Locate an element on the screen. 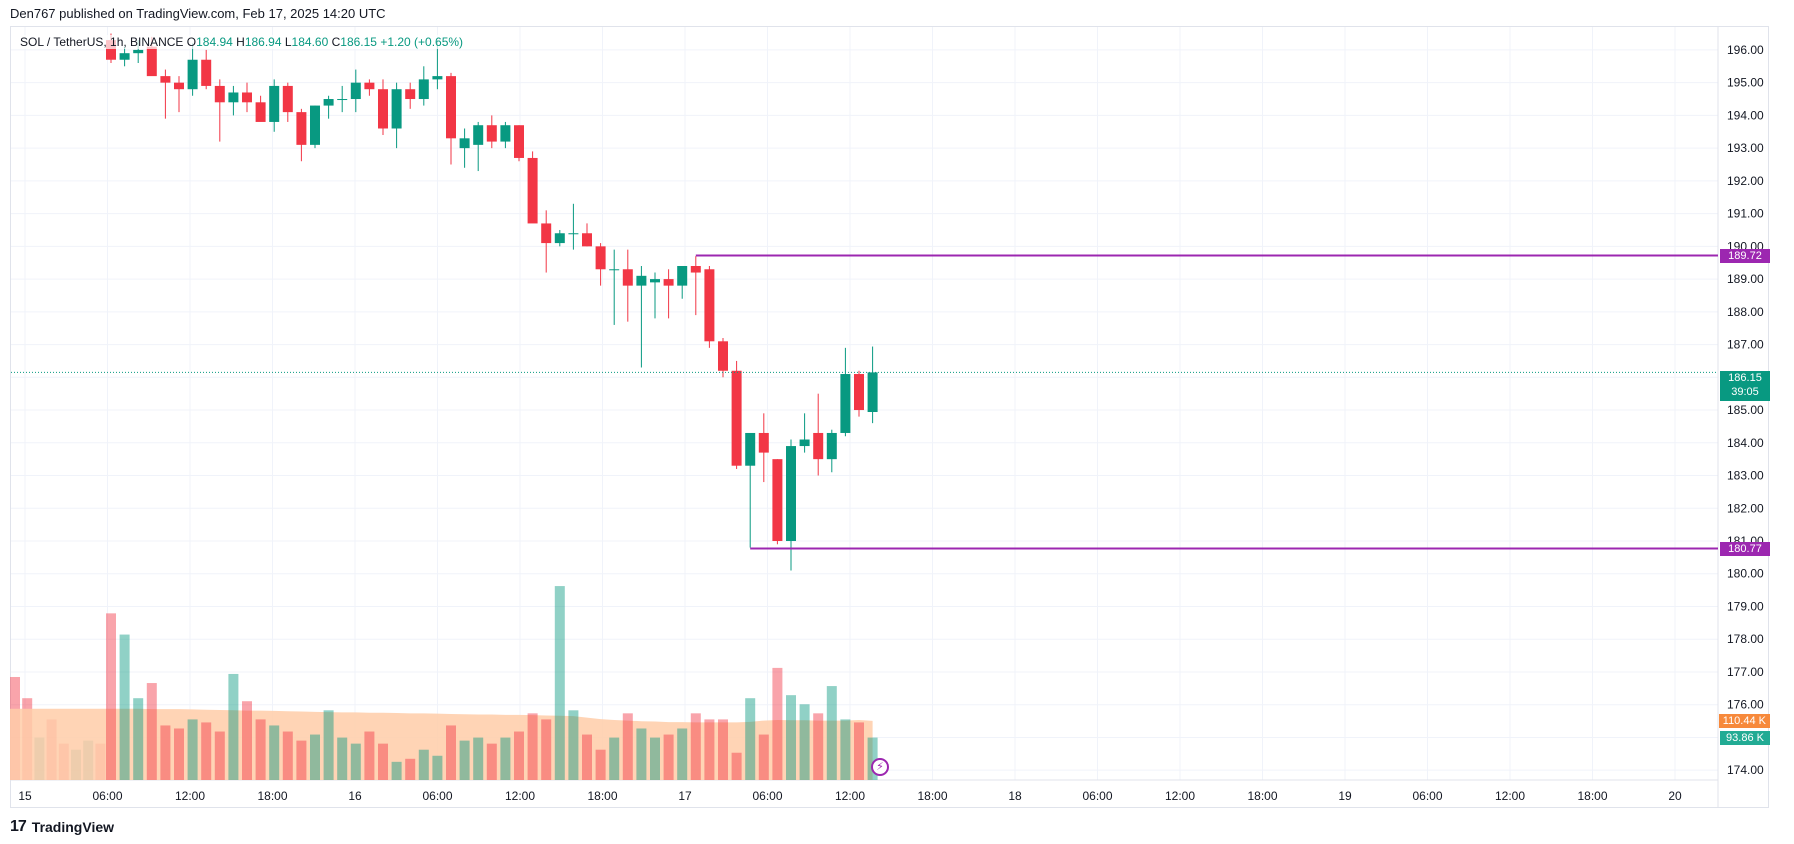 The image size is (1794, 844). y-tick-label: 177.00 is located at coordinates (1745, 672).